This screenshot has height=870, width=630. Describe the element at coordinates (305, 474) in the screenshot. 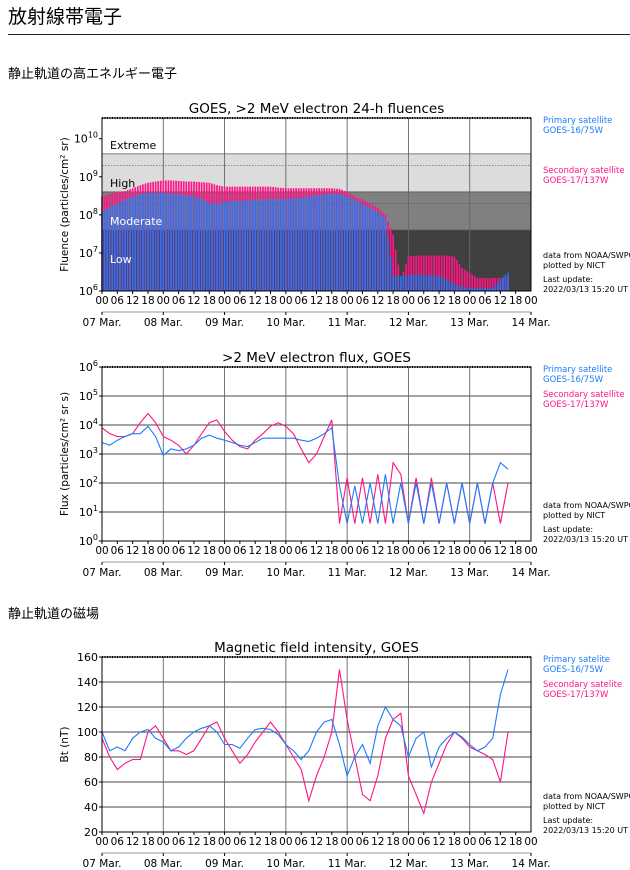

I see `series-line-primary` at that location.